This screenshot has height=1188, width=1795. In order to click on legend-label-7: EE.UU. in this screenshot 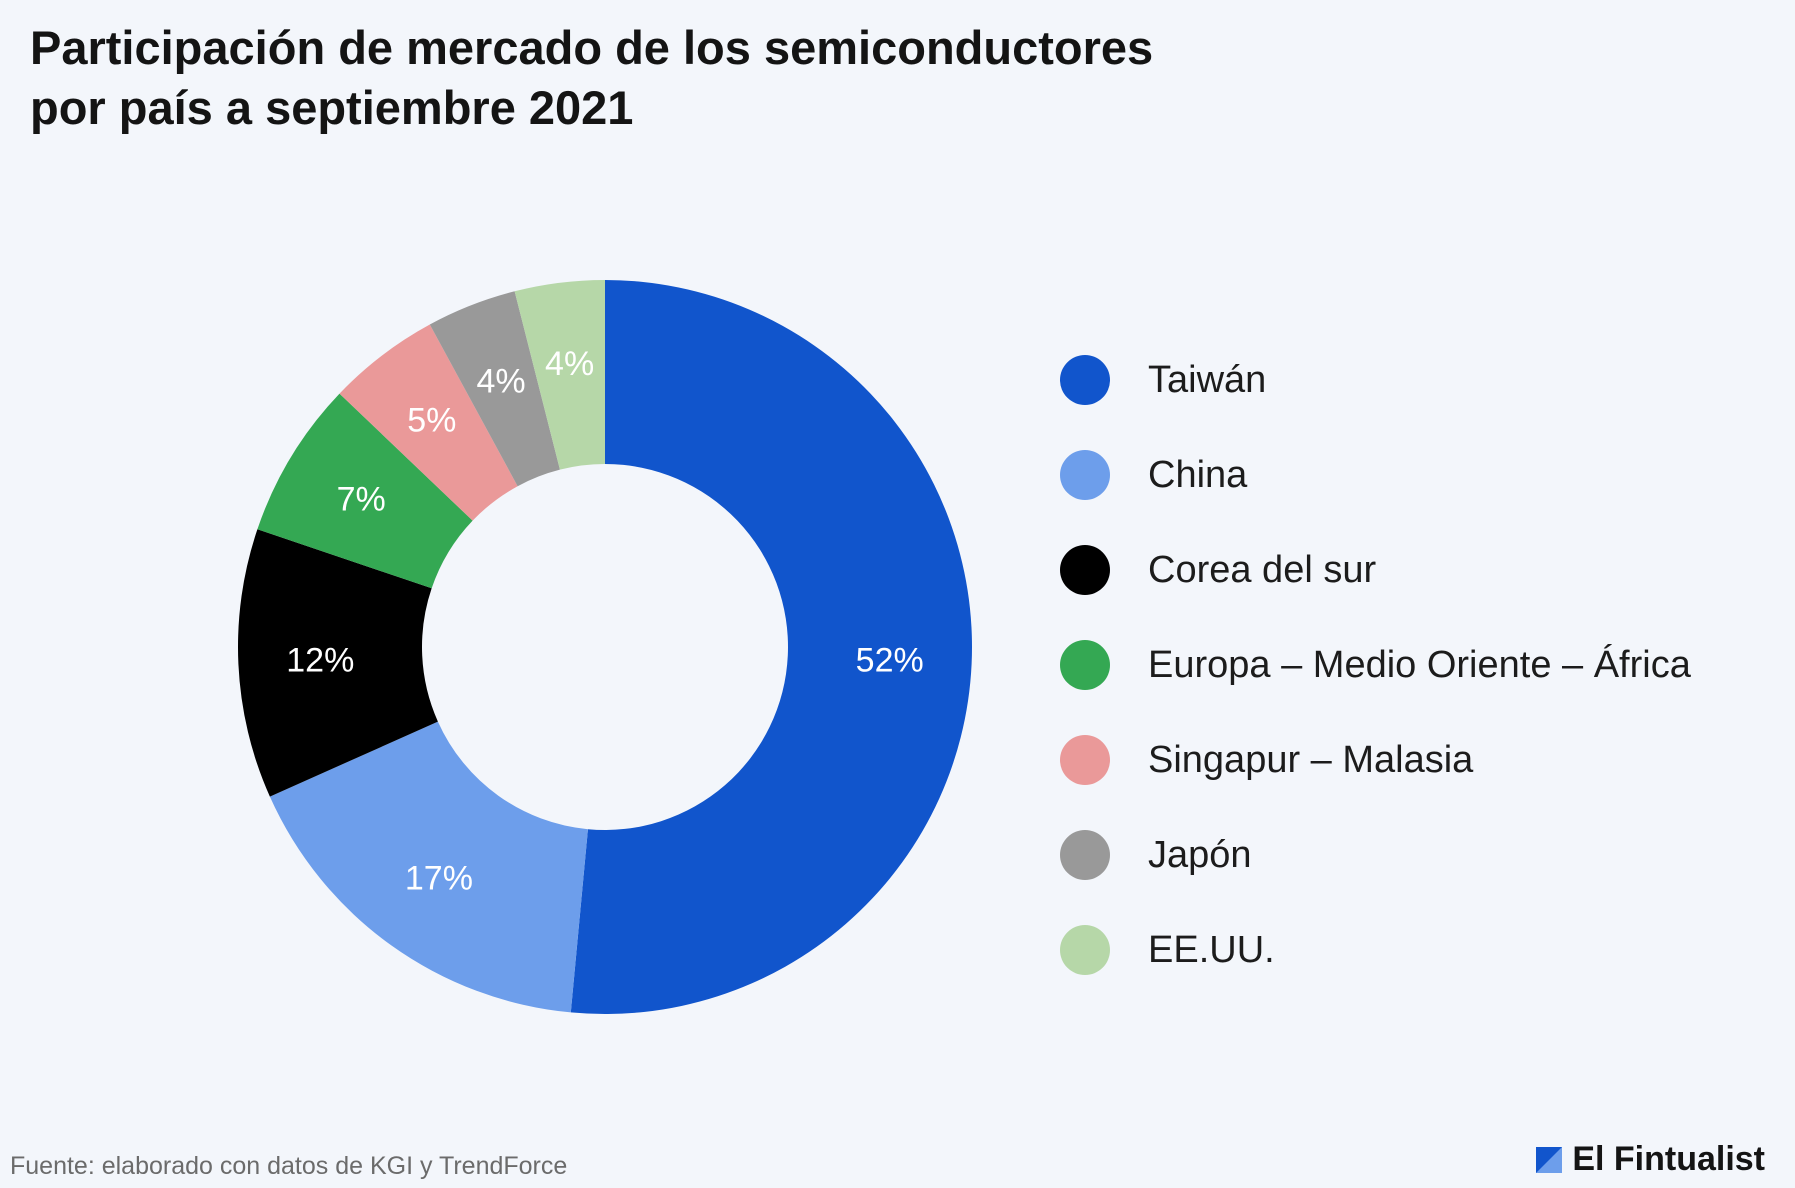, I will do `click(1211, 949)`.